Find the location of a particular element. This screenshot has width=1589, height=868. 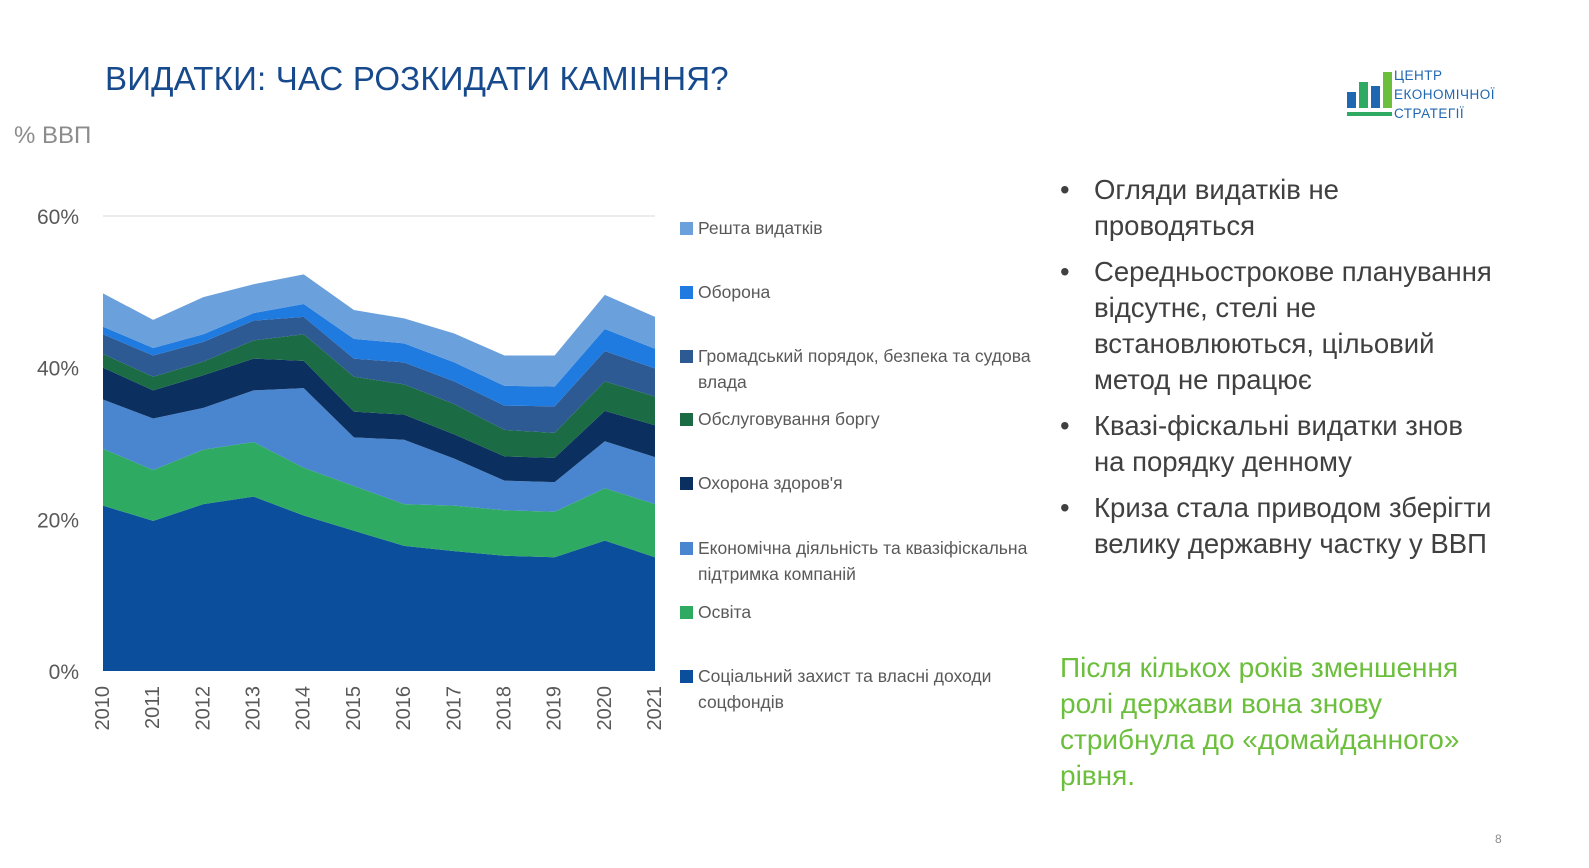

page-number: 8 is located at coordinates (1498, 839).